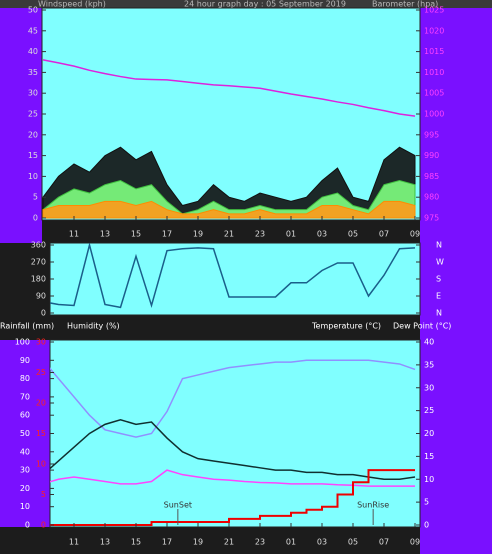 The width and height of the screenshot is (492, 554). What do you see at coordinates (178, 505) in the screenshot?
I see `annotation: SunSet` at bounding box center [178, 505].